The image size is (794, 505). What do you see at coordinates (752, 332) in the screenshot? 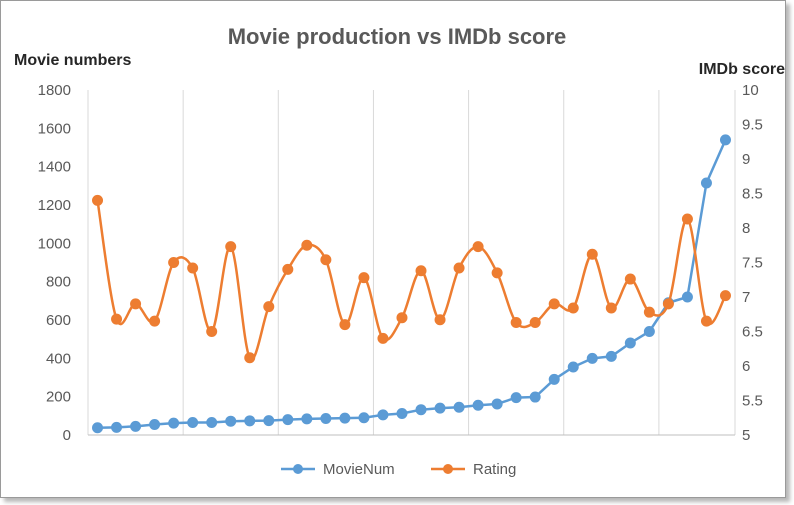
I see `right-tick-label: 6.5` at bounding box center [752, 332].